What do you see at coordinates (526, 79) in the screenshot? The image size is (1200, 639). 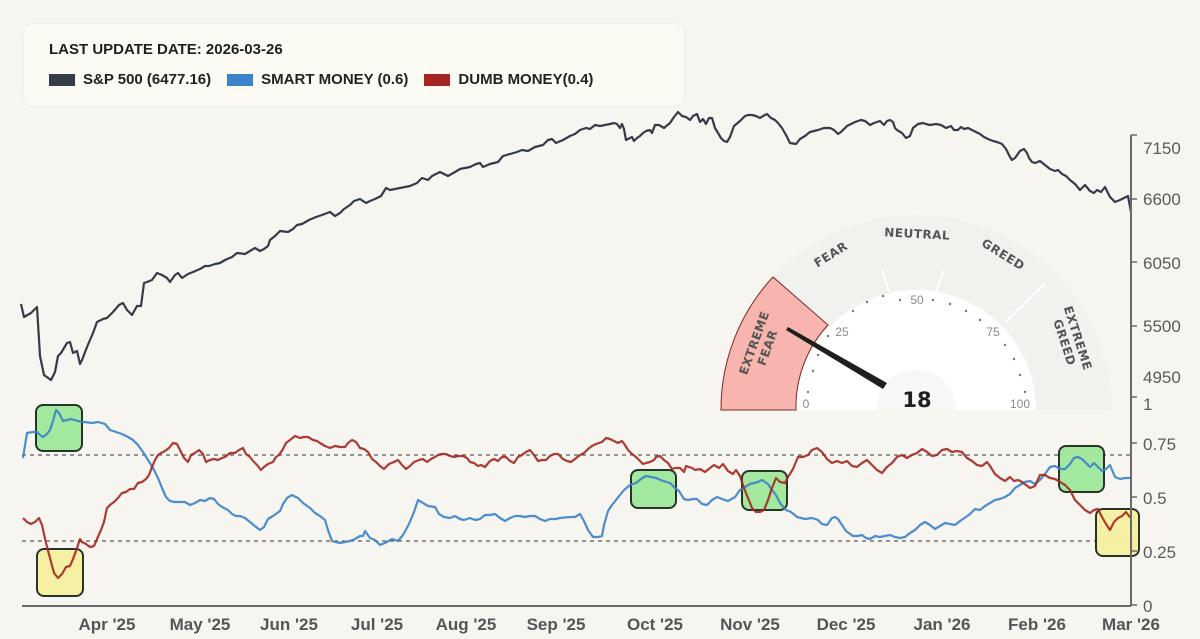 I see `legend-label-dumb-money: DUMB MONEY(0.4)` at bounding box center [526, 79].